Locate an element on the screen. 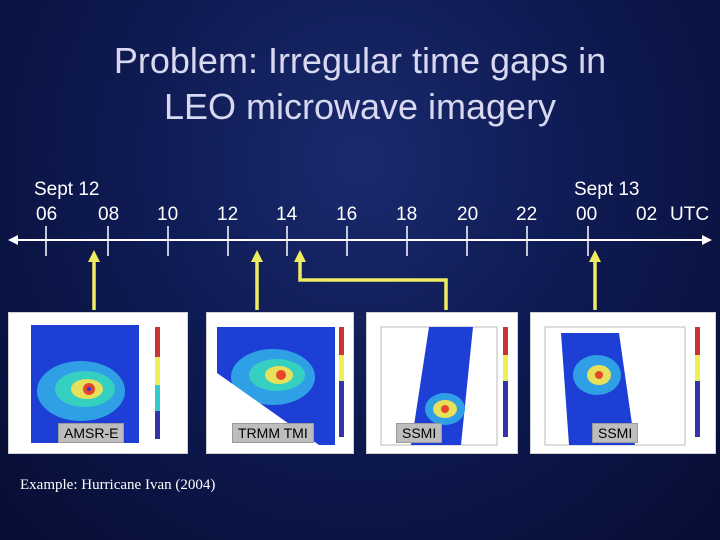  timeline-ticks is located at coordinates (317, 241).